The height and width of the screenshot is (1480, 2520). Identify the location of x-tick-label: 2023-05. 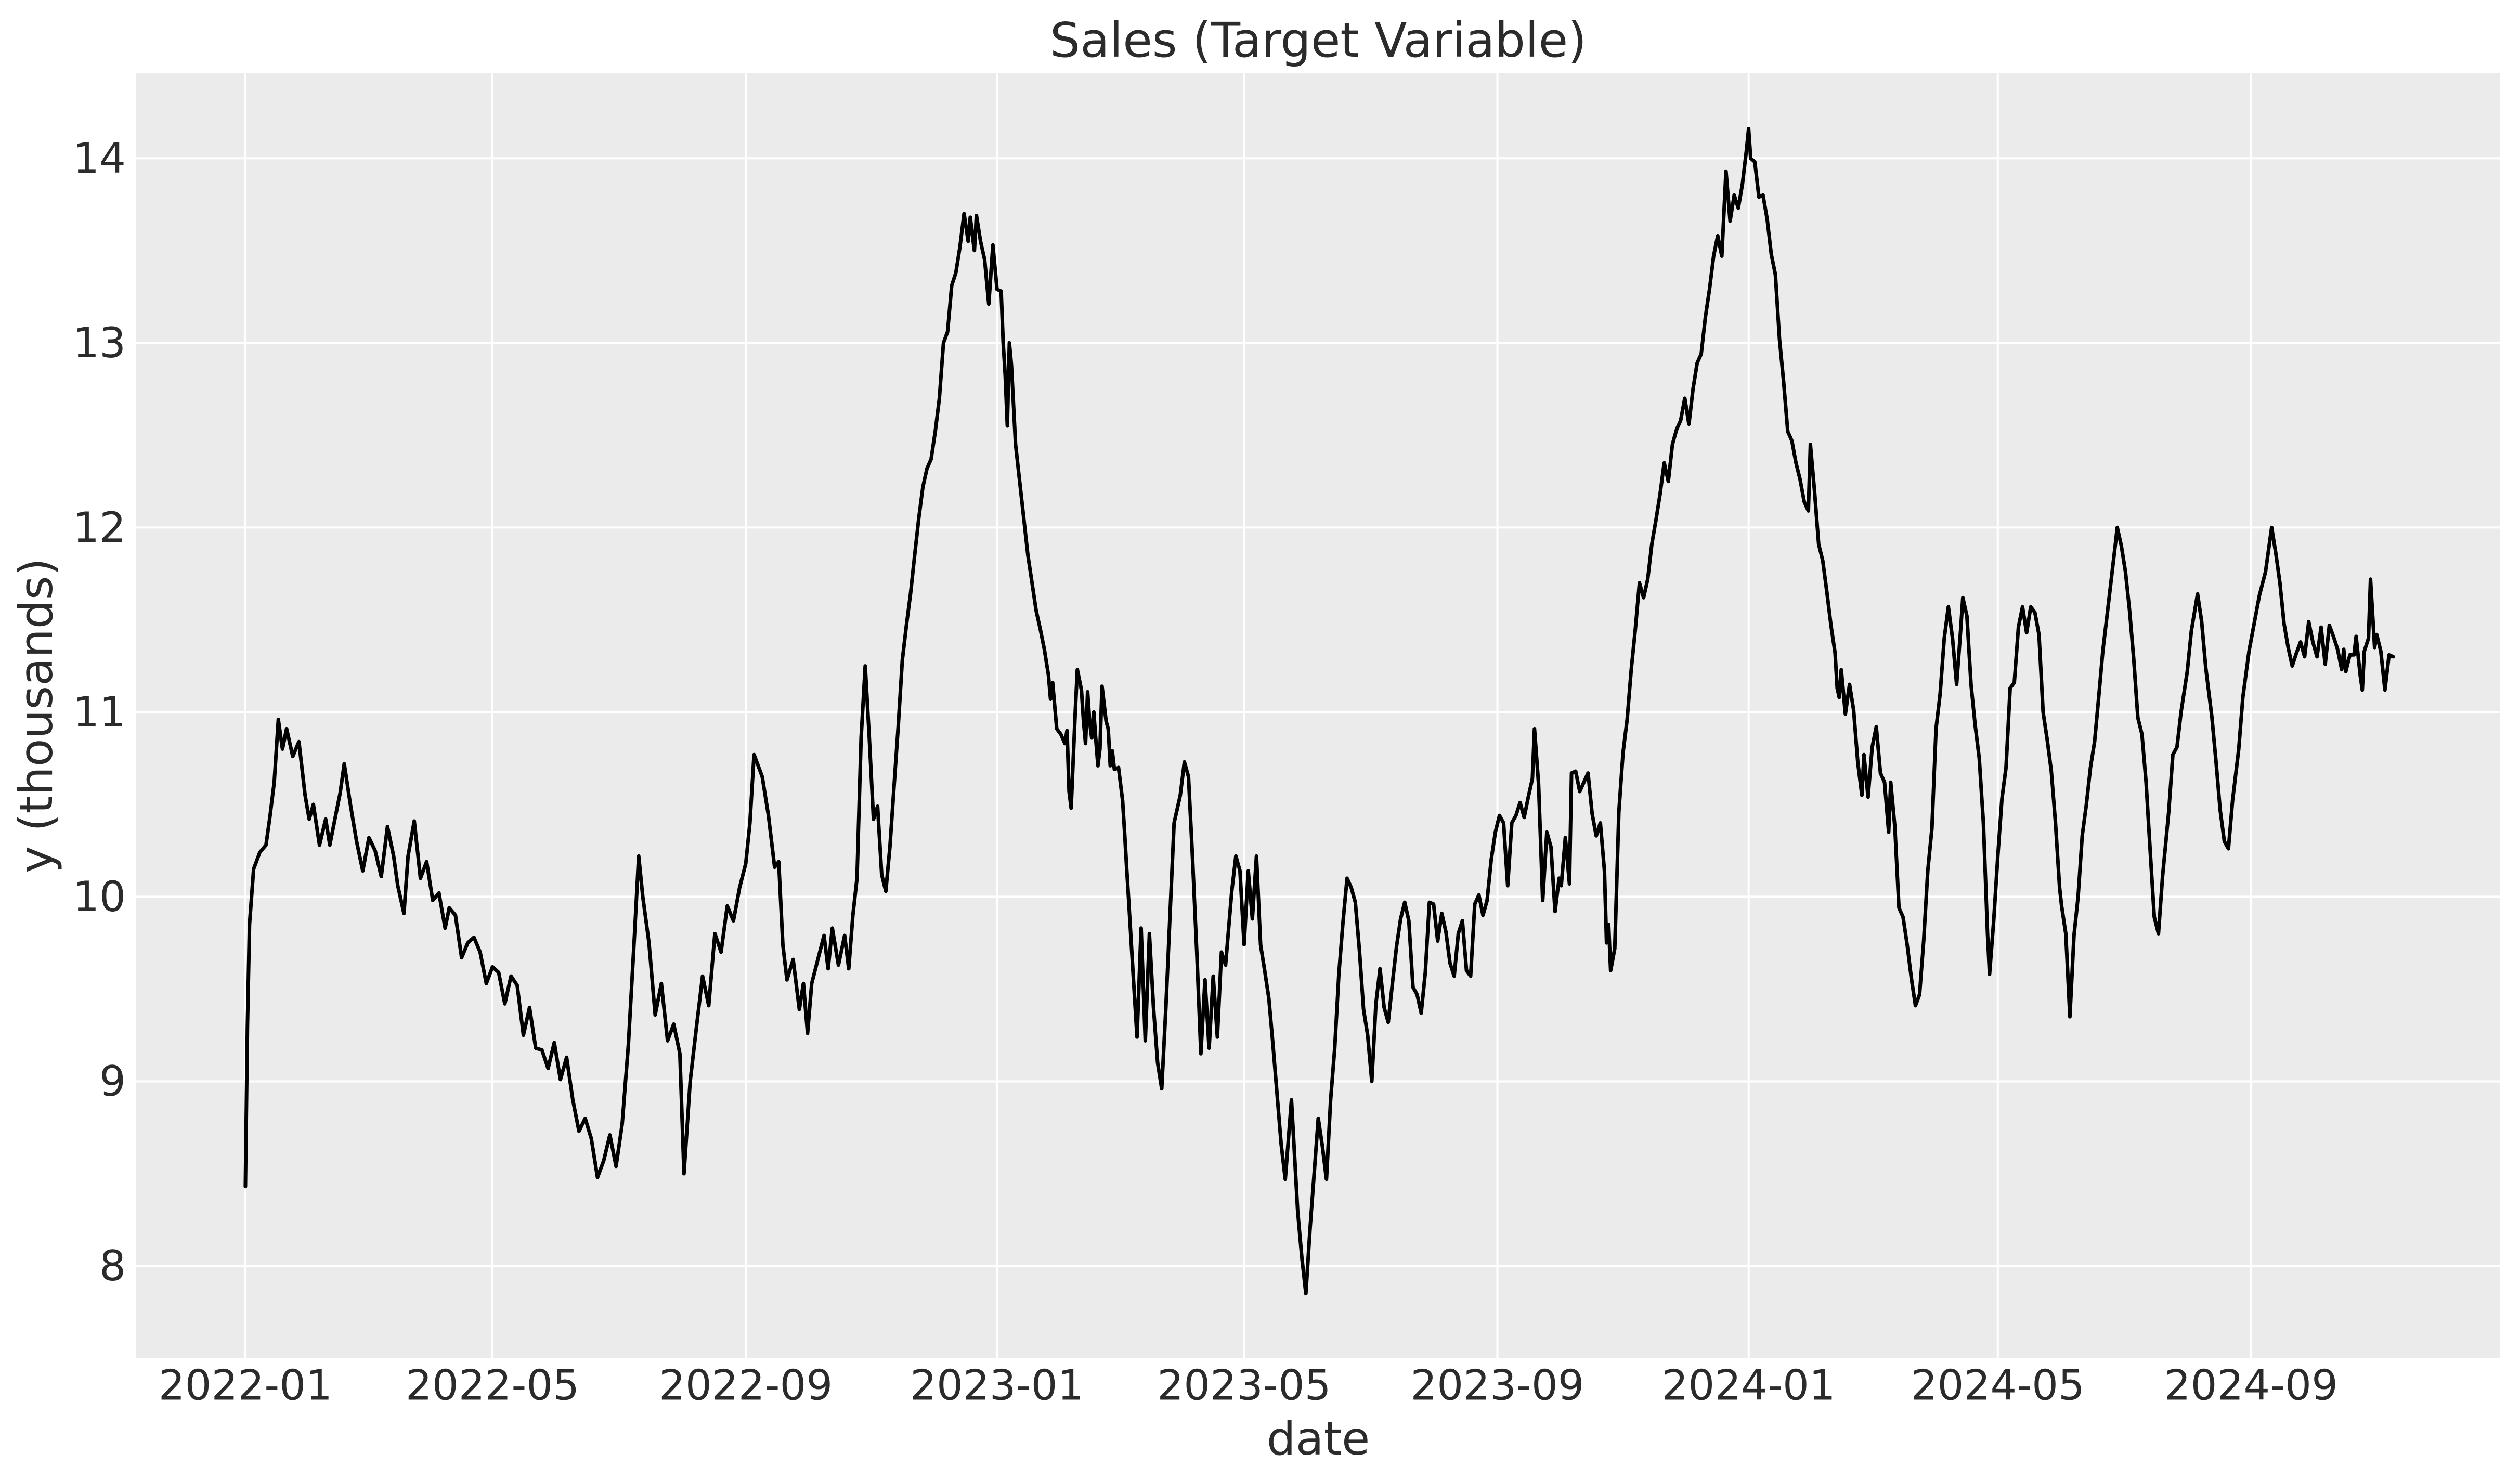
(1244, 1385).